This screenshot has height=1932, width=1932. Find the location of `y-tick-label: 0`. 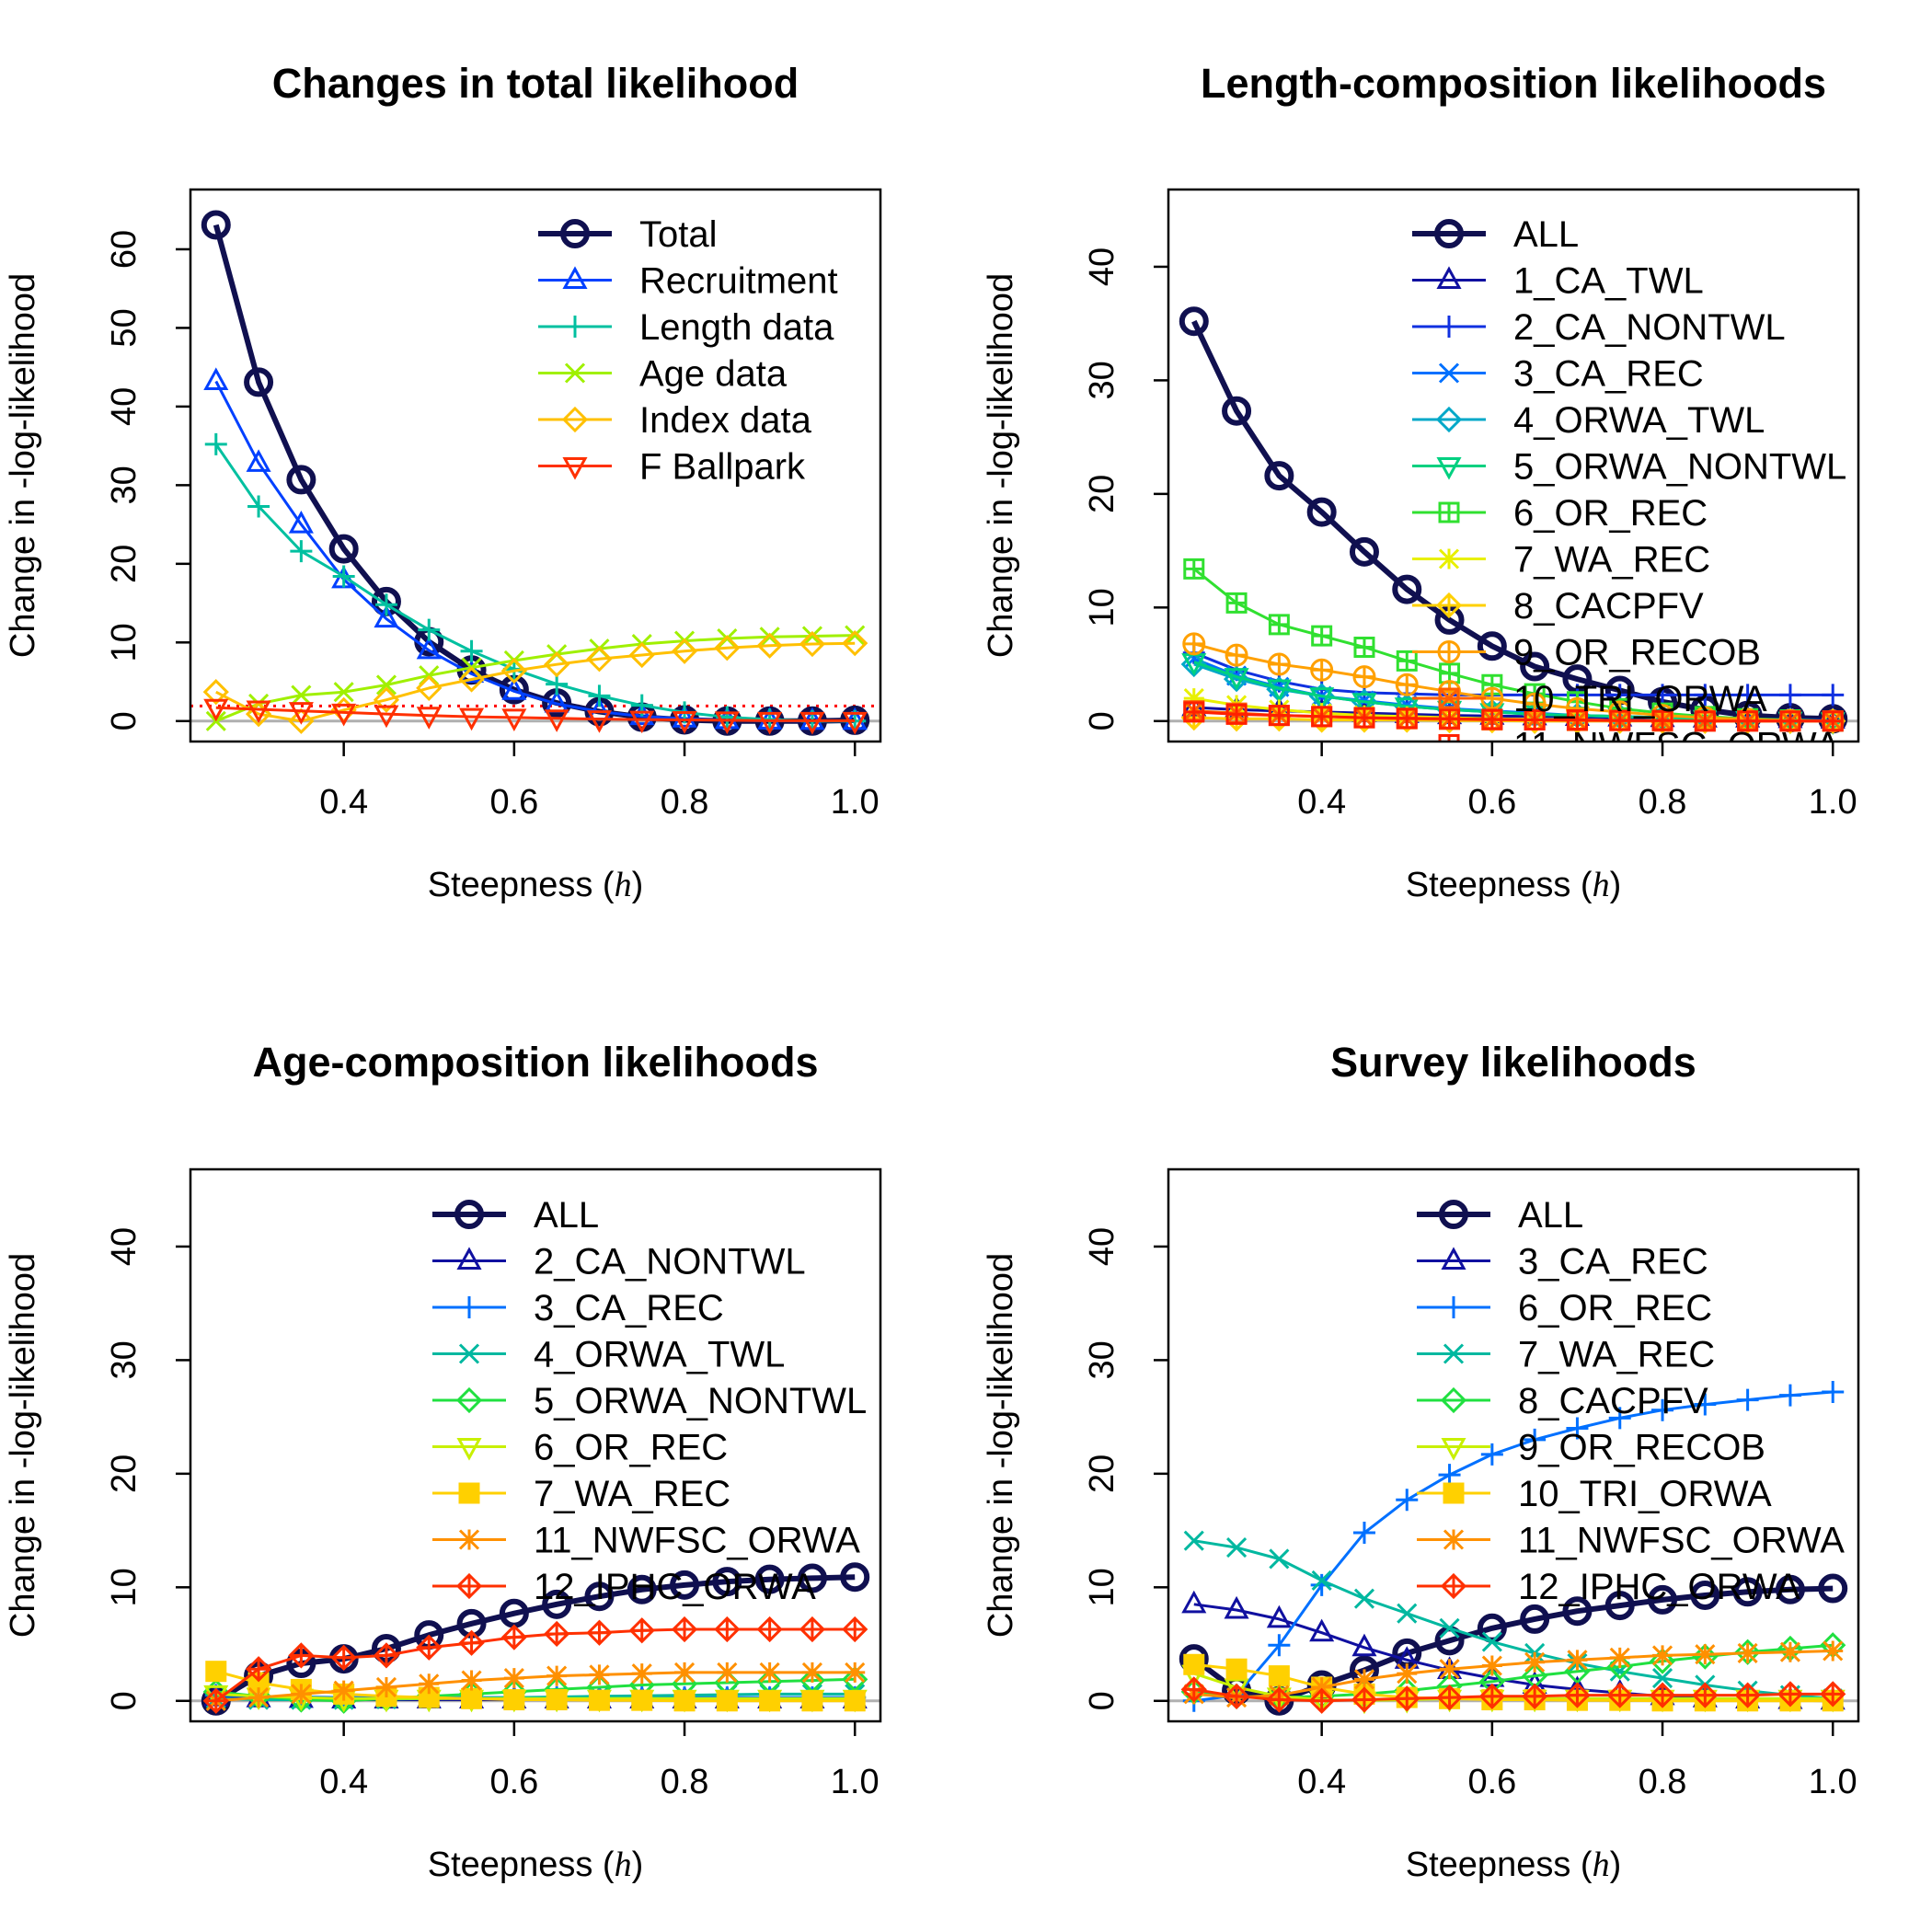

y-tick-label: 0 is located at coordinates (1102, 1700).